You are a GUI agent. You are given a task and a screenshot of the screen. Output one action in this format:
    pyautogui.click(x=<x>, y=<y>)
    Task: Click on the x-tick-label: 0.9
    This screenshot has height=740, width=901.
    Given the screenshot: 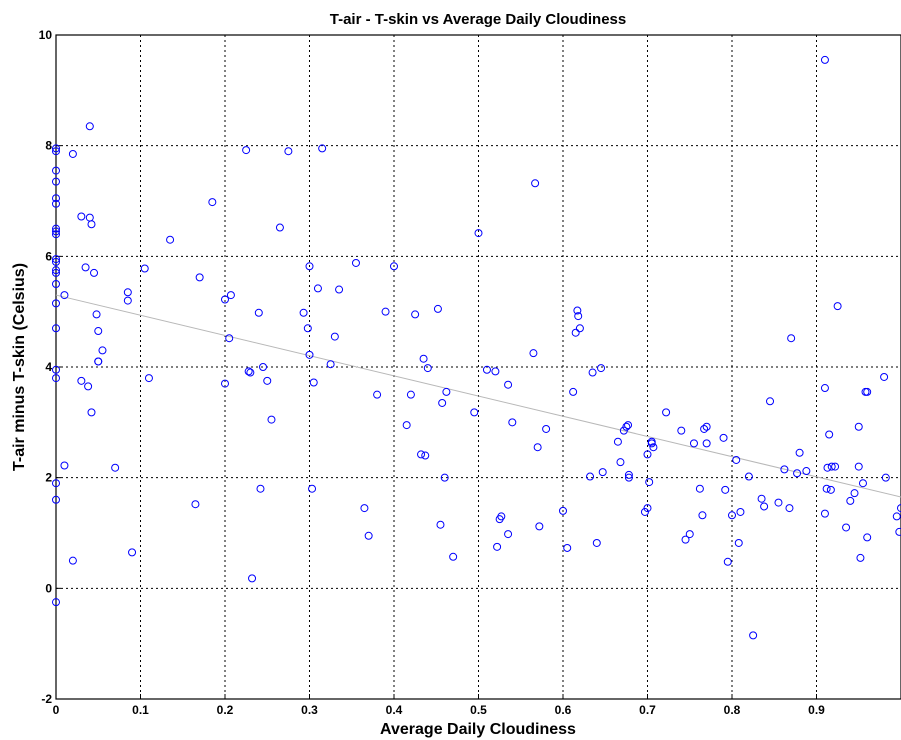 What is the action you would take?
    pyautogui.click(x=816, y=710)
    